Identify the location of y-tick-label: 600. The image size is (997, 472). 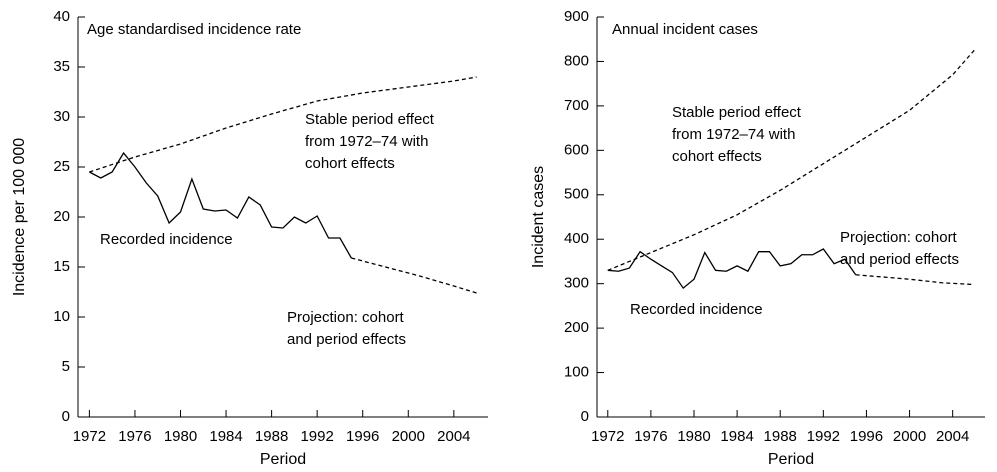
(576, 149).